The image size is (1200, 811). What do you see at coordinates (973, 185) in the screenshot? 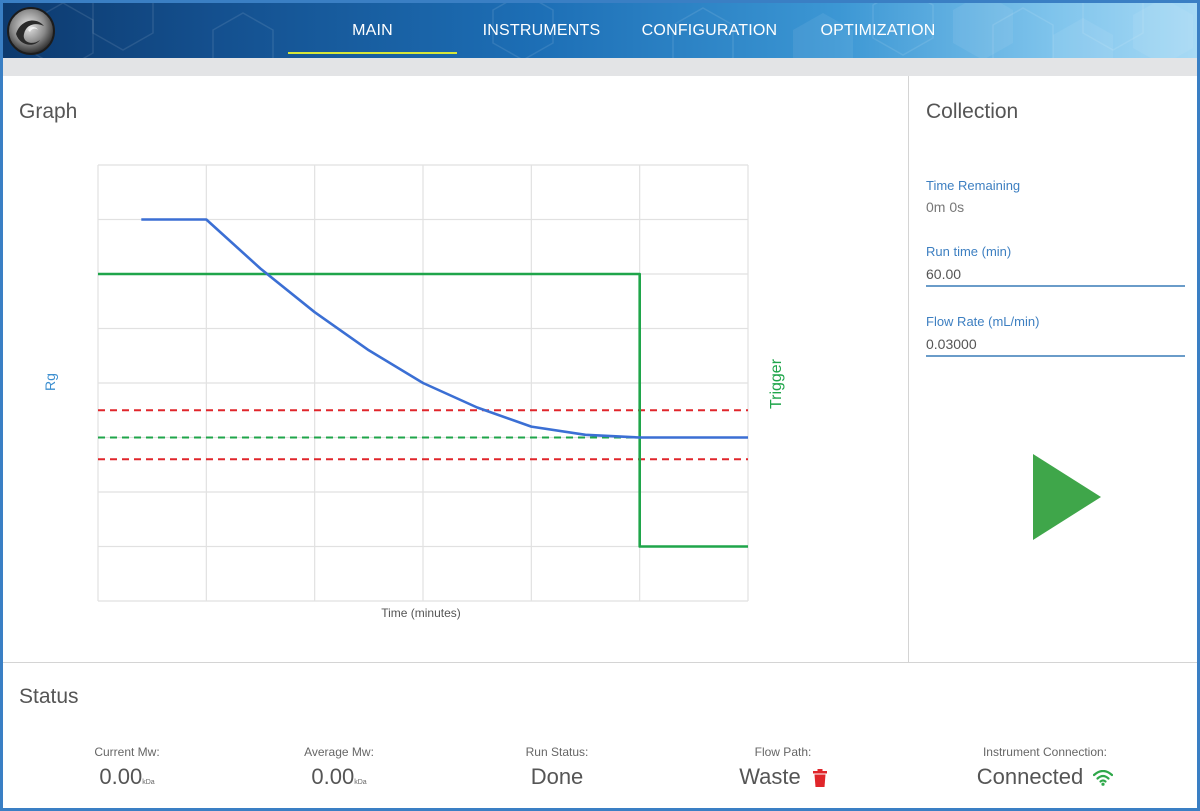
I see `time-remaining-label: Time Remaining` at bounding box center [973, 185].